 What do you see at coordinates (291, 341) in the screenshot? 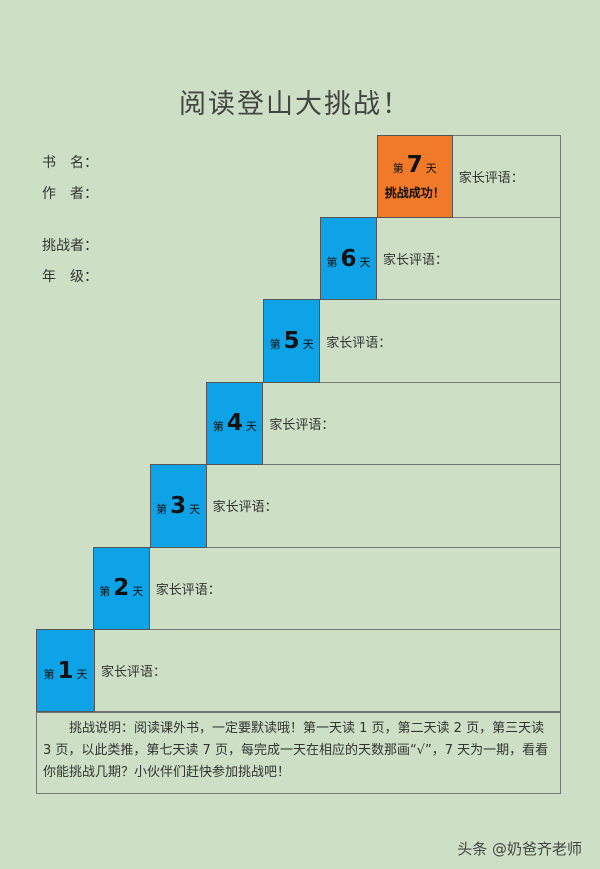
I see `day-number: 5` at bounding box center [291, 341].